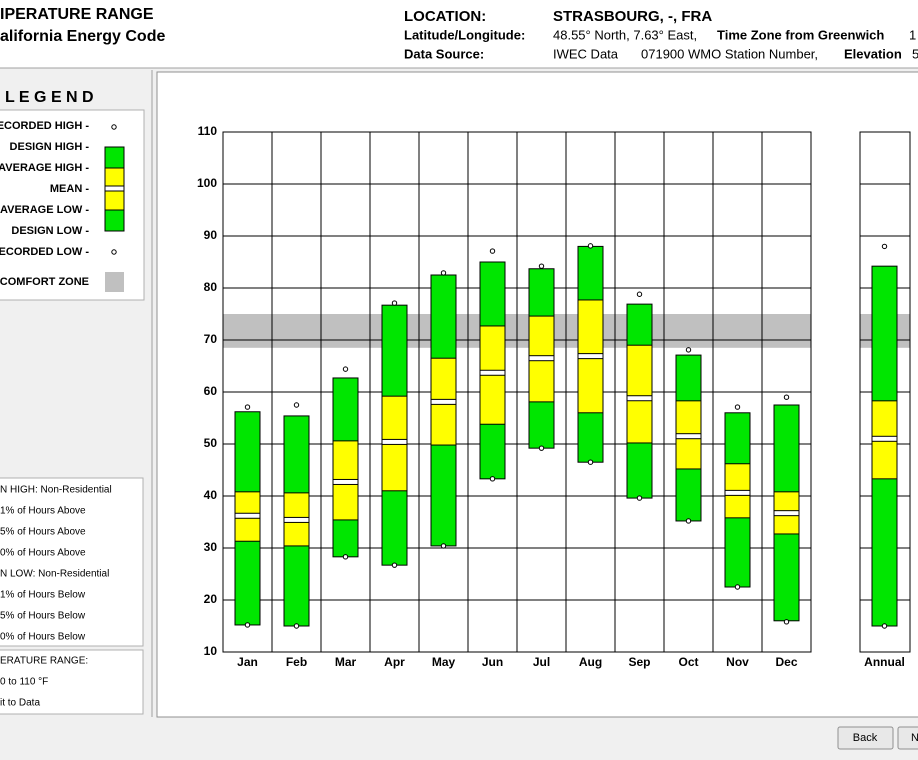  Describe the element at coordinates (800, 34) in the screenshot. I see `timezone-label: Time Zone from Greenwich` at that location.